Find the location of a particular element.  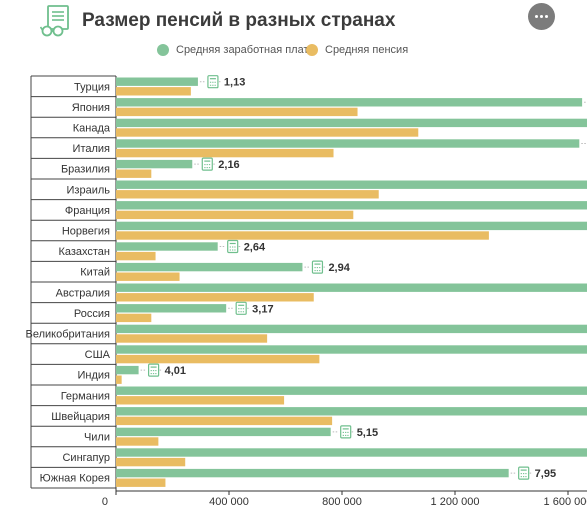

category-label: Казахстан is located at coordinates (84, 252).